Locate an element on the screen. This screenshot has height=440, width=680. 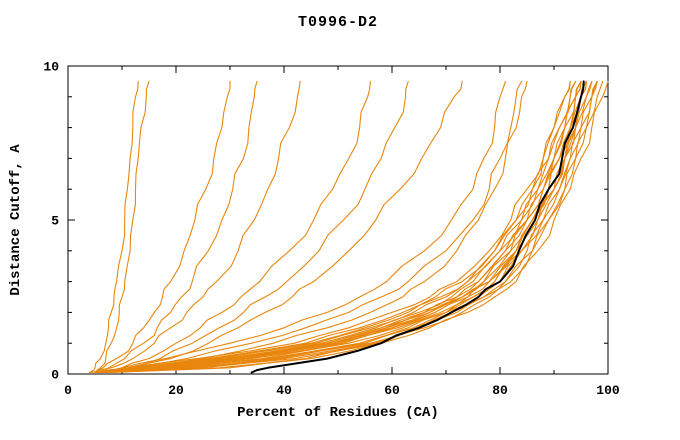
x-tick-label: 100 is located at coordinates (608, 390).